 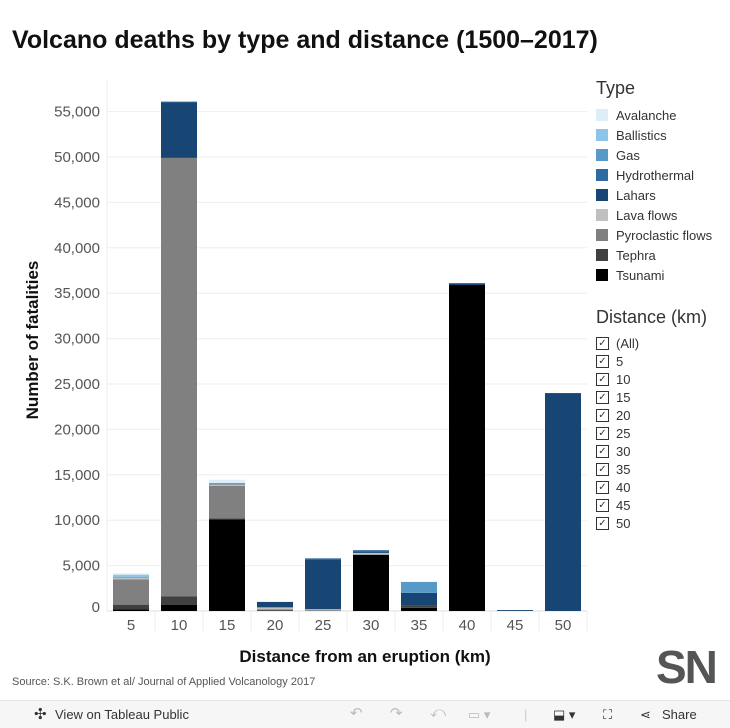 I want to click on y-tick-label: 25,000, so click(x=77, y=384).